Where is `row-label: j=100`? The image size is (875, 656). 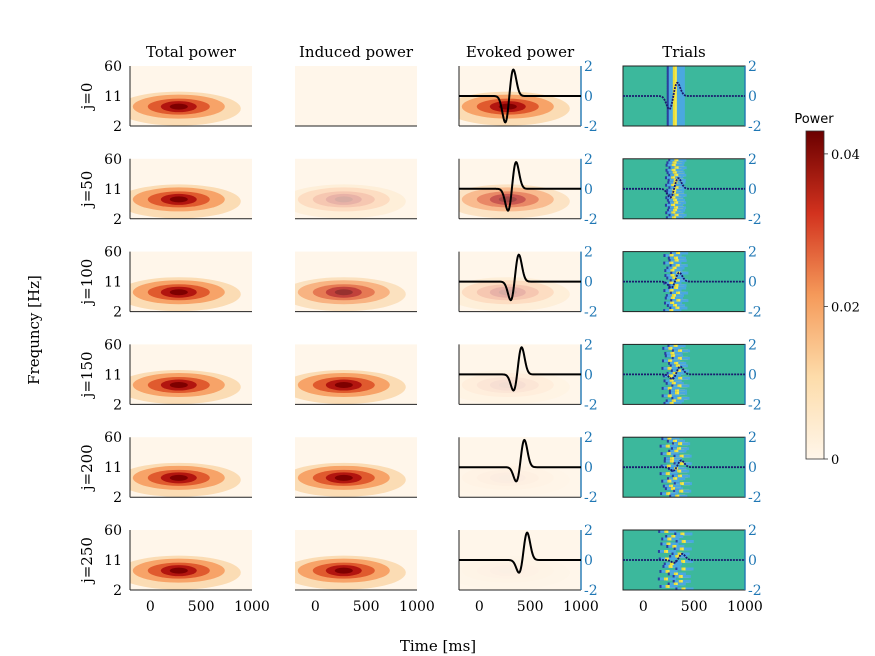 row-label: j=100 is located at coordinates (87, 283).